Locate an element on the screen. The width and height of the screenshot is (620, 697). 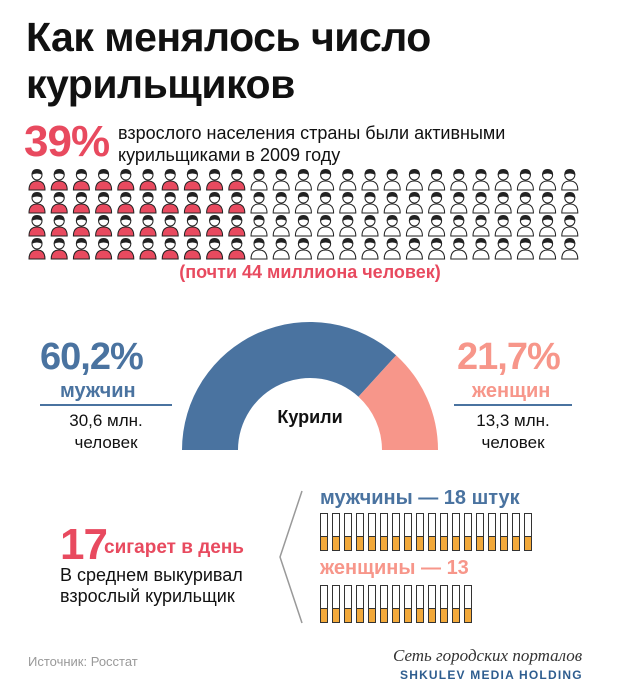
men-count: 30,6 млн. человек is located at coordinates (106, 431).